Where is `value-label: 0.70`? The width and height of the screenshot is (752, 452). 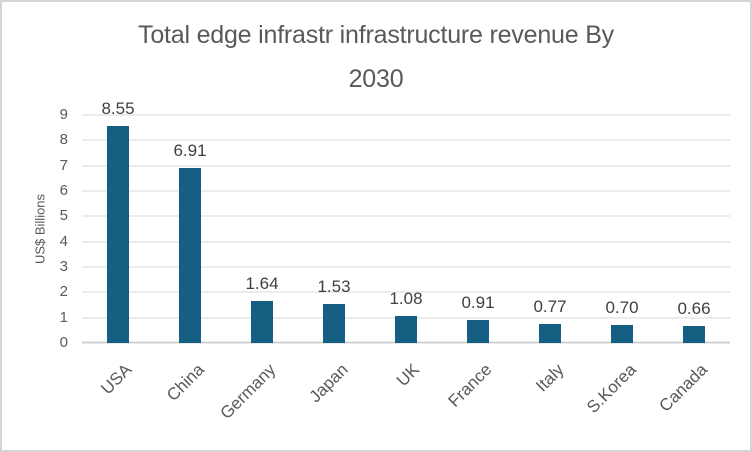 value-label: 0.70 is located at coordinates (622, 308).